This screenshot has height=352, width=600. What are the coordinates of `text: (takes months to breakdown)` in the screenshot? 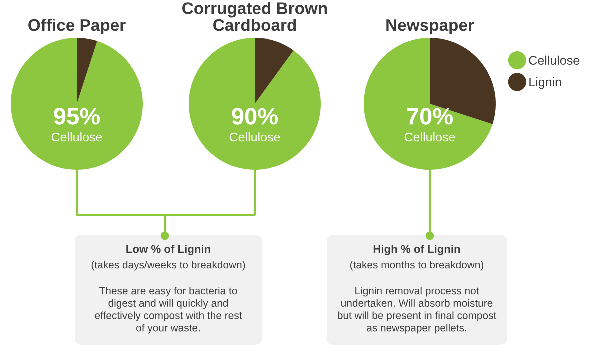 It's located at (417, 266).